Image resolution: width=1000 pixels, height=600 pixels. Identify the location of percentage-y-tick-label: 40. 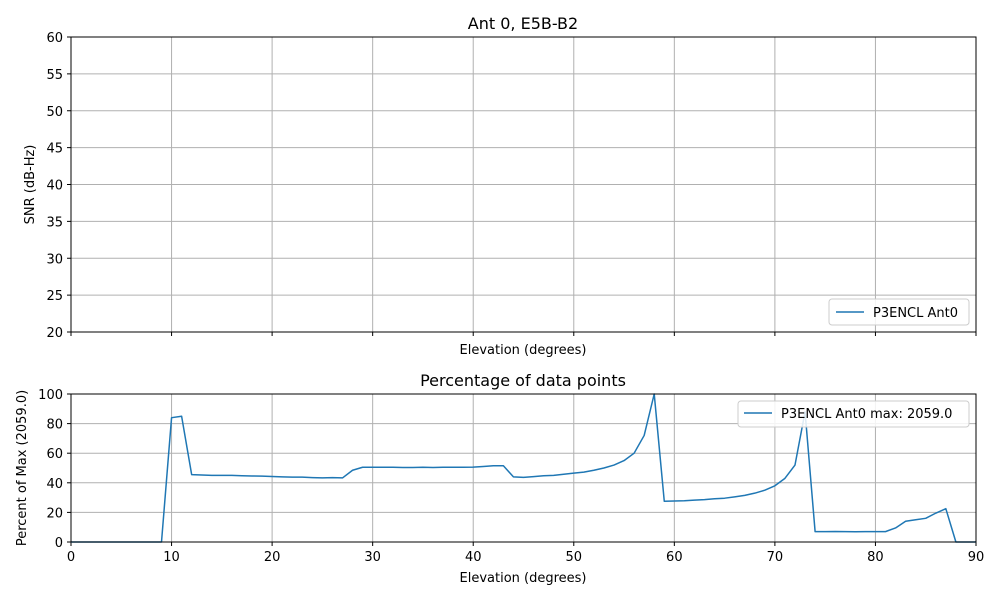
(54, 484).